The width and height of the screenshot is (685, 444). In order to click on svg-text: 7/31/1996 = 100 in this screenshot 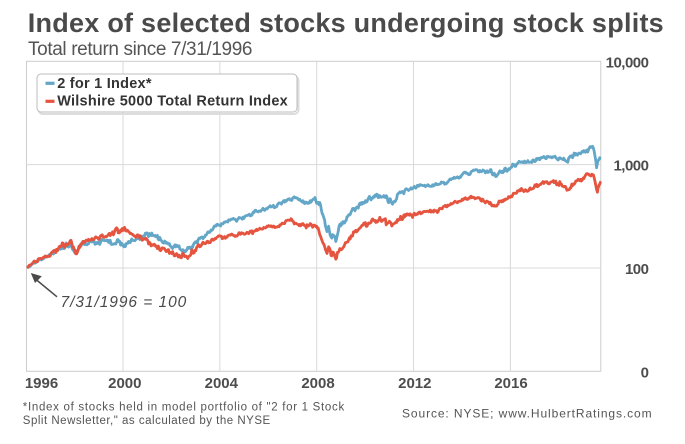, I will do `click(124, 302)`.